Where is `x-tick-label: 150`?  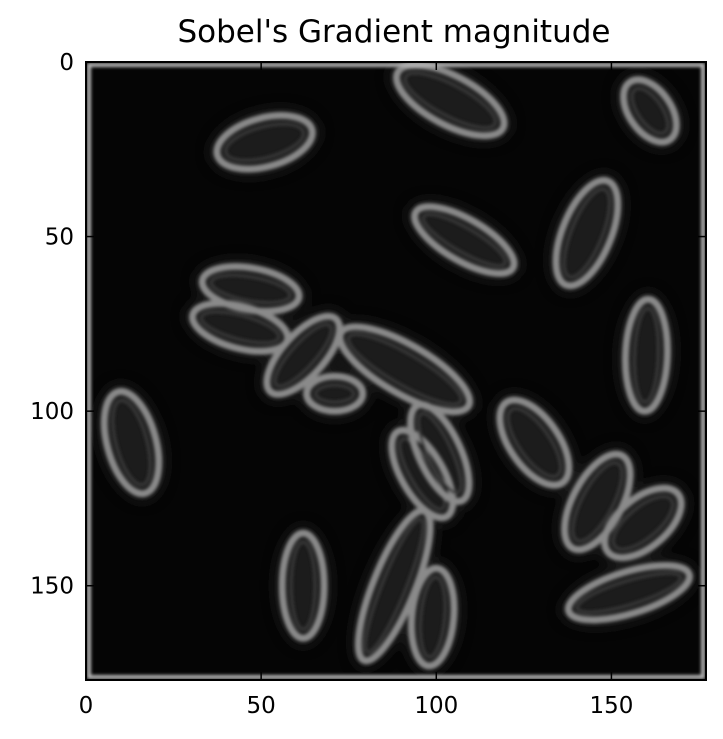 x-tick-label: 150 is located at coordinates (611, 706).